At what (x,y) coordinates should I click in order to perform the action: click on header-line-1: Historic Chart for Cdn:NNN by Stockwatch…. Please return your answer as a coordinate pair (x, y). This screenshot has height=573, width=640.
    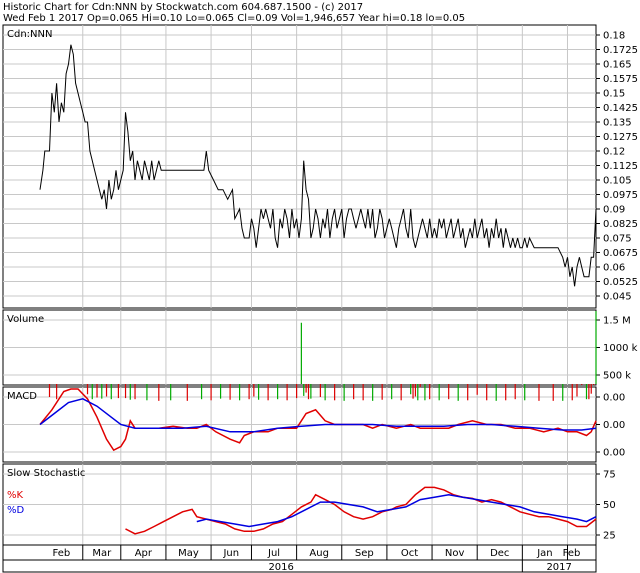
    Looking at the image, I should click on (183, 7).